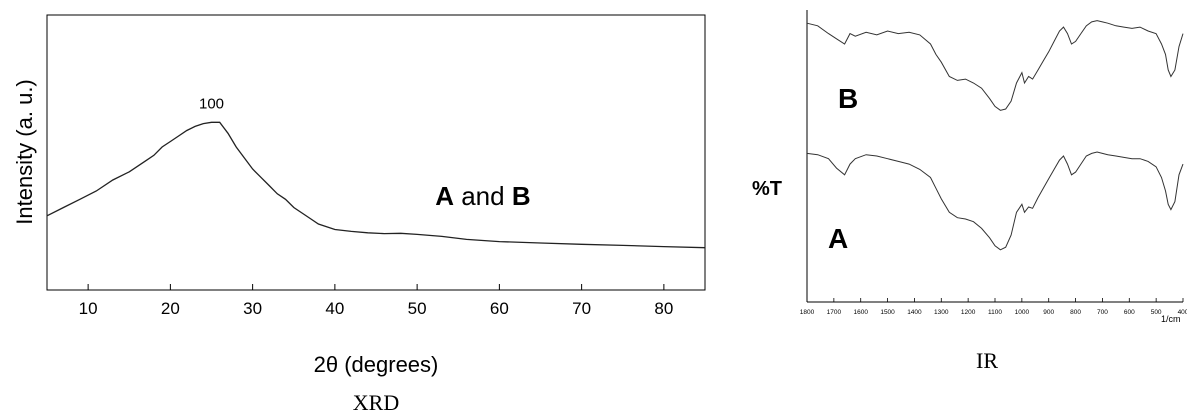 Image resolution: width=1187 pixels, height=416 pixels. I want to click on xrd-x-tick-label: 10, so click(88, 308).